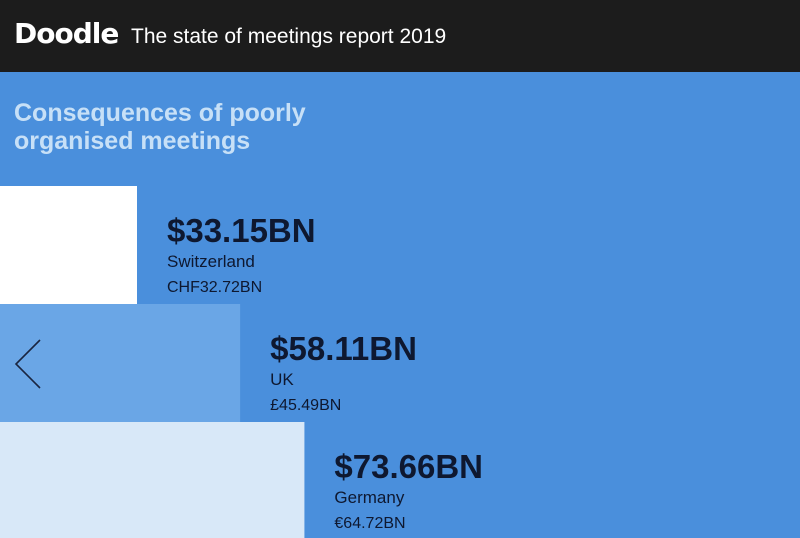 The height and width of the screenshot is (538, 800). What do you see at coordinates (66, 33) in the screenshot?
I see `doodle-logo: Doodle` at bounding box center [66, 33].